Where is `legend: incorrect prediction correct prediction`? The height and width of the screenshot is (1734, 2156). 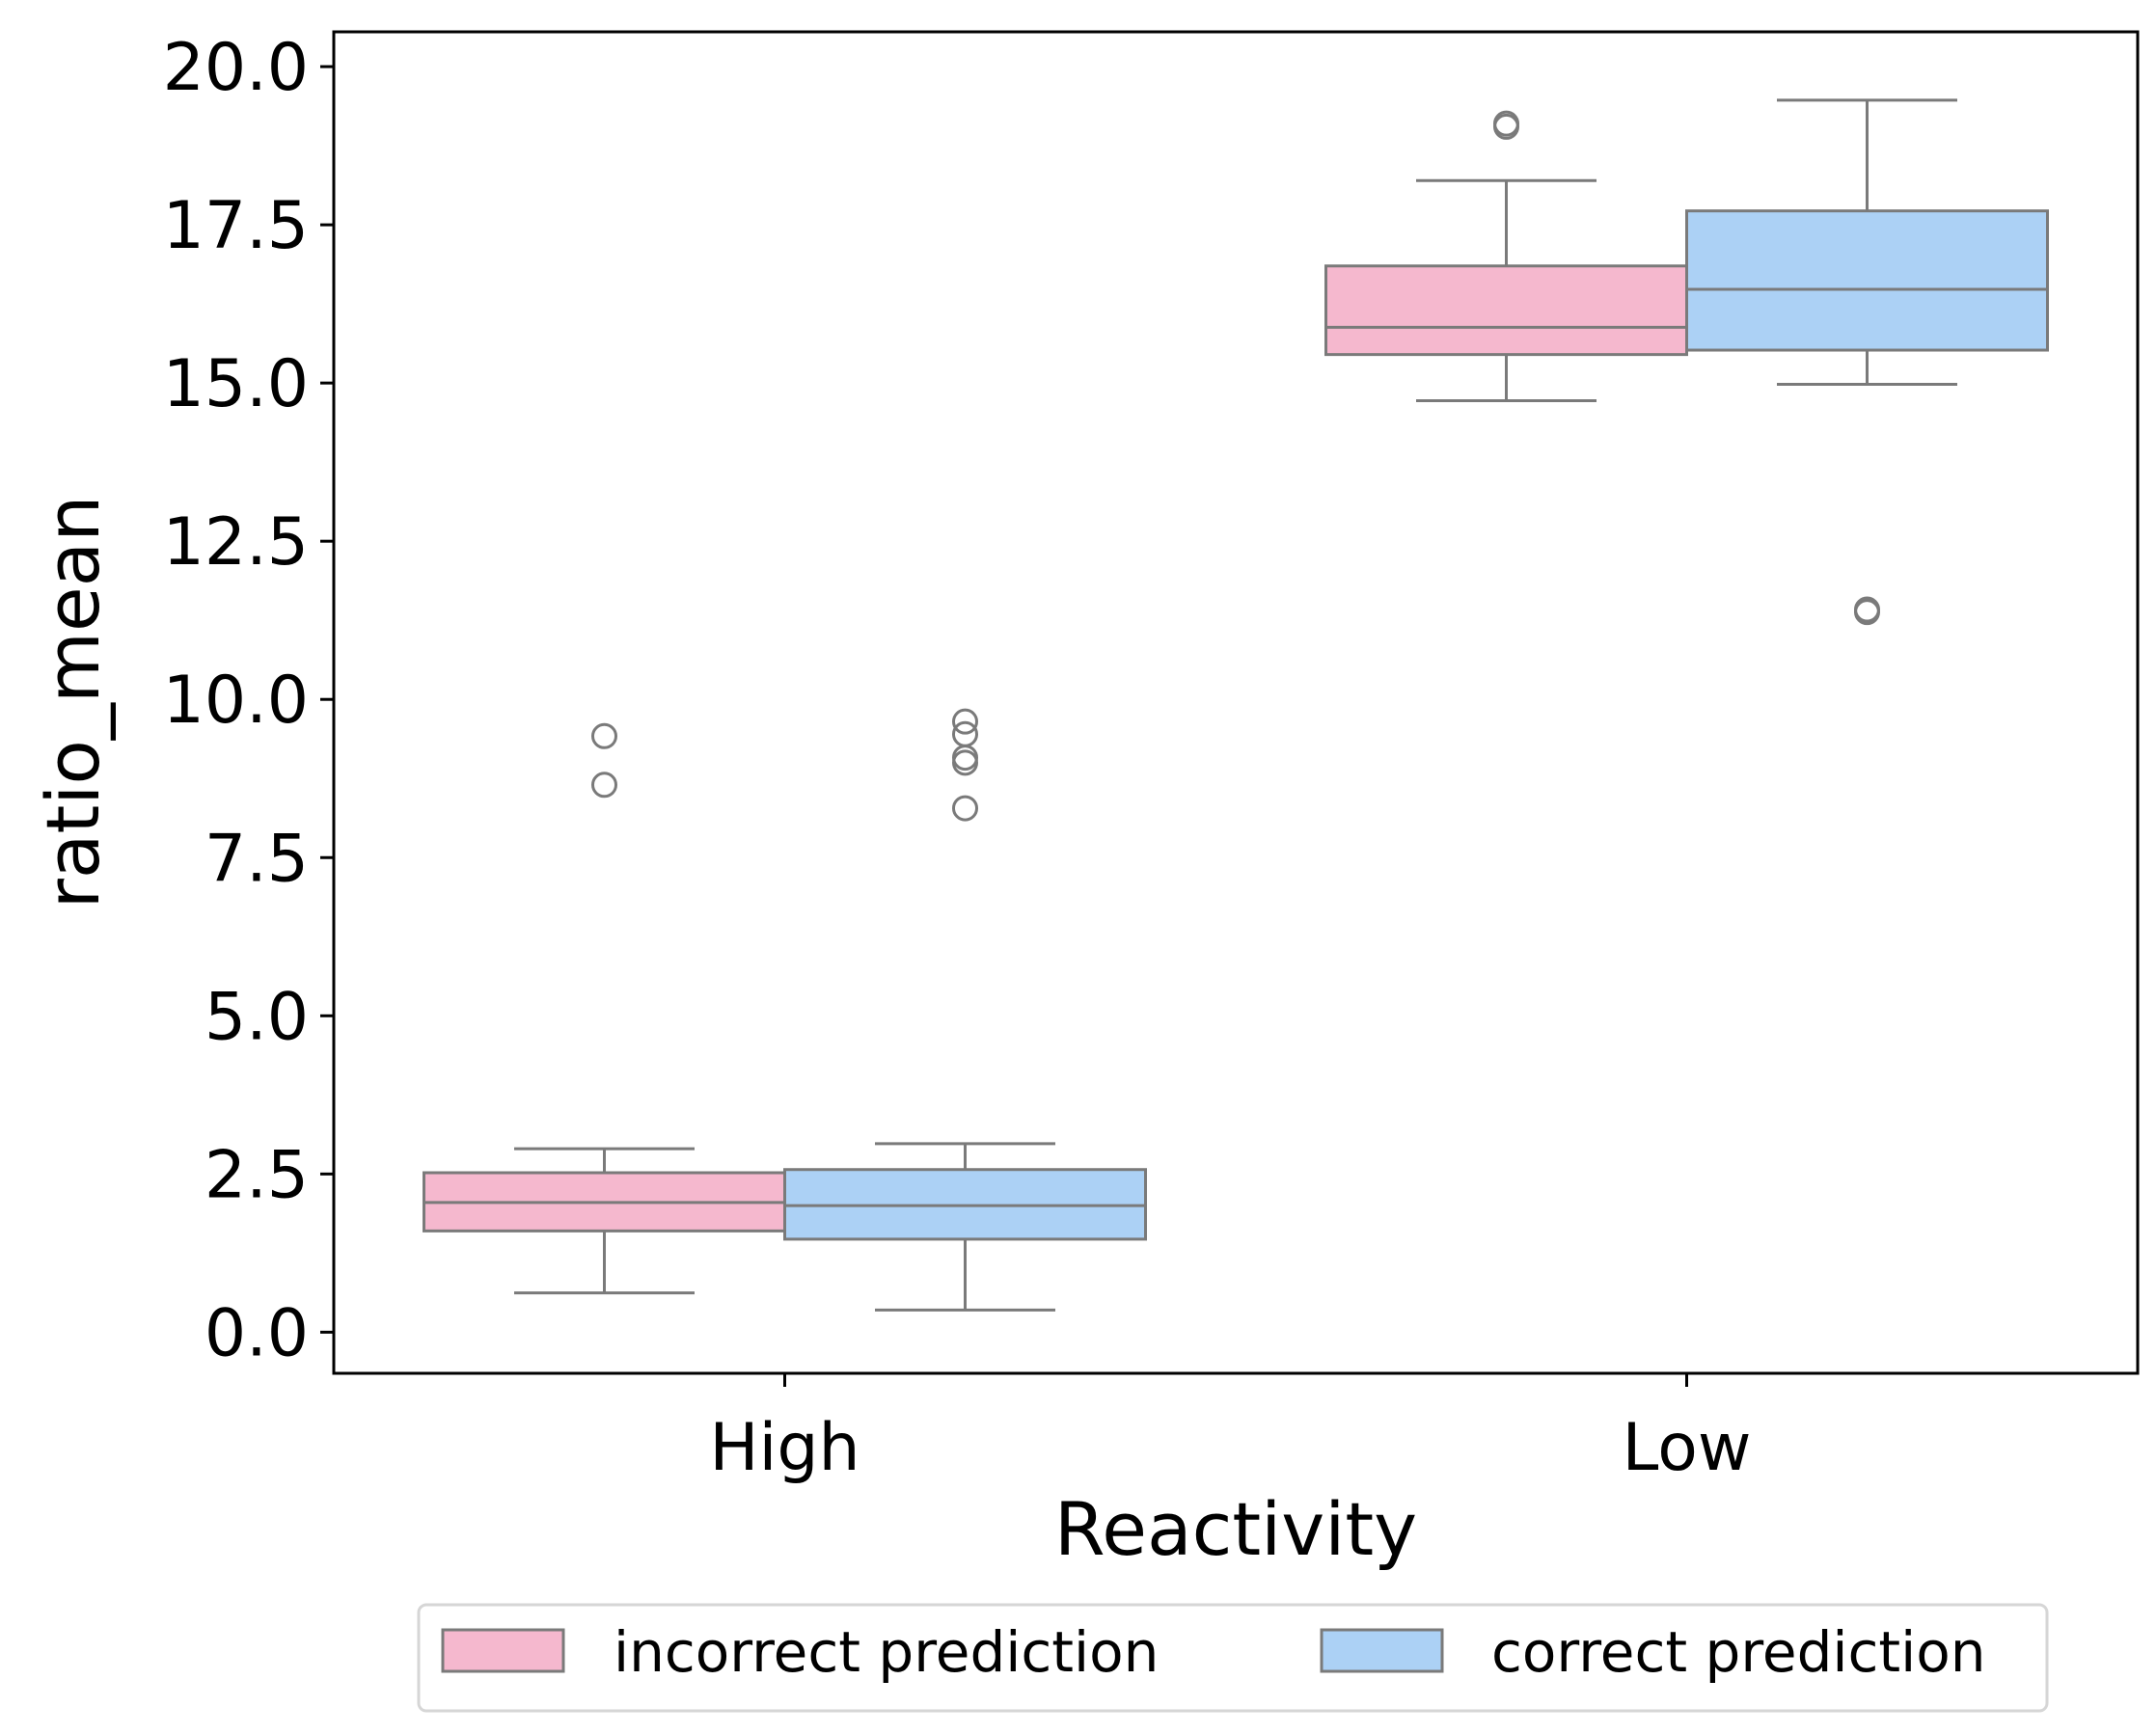 legend: incorrect prediction correct prediction is located at coordinates (1233, 1658).